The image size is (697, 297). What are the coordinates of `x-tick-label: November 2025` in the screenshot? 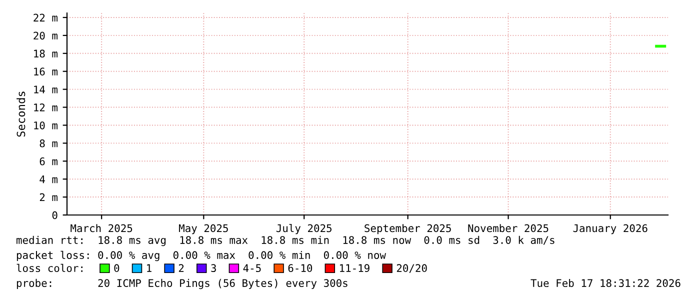 It's located at (508, 228).